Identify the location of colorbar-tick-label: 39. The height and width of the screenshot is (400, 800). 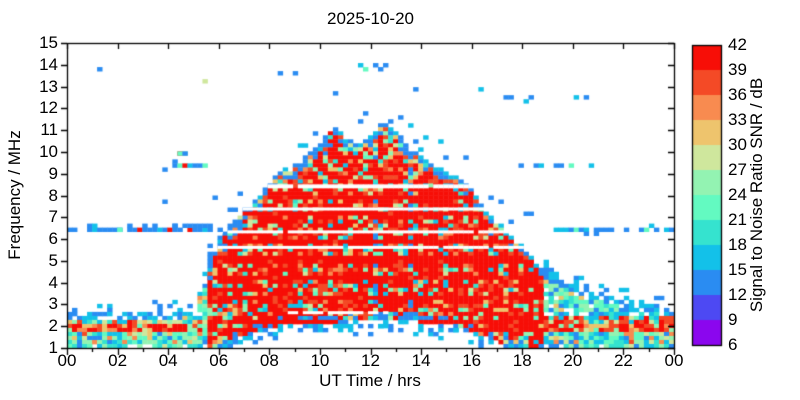
(737, 69).